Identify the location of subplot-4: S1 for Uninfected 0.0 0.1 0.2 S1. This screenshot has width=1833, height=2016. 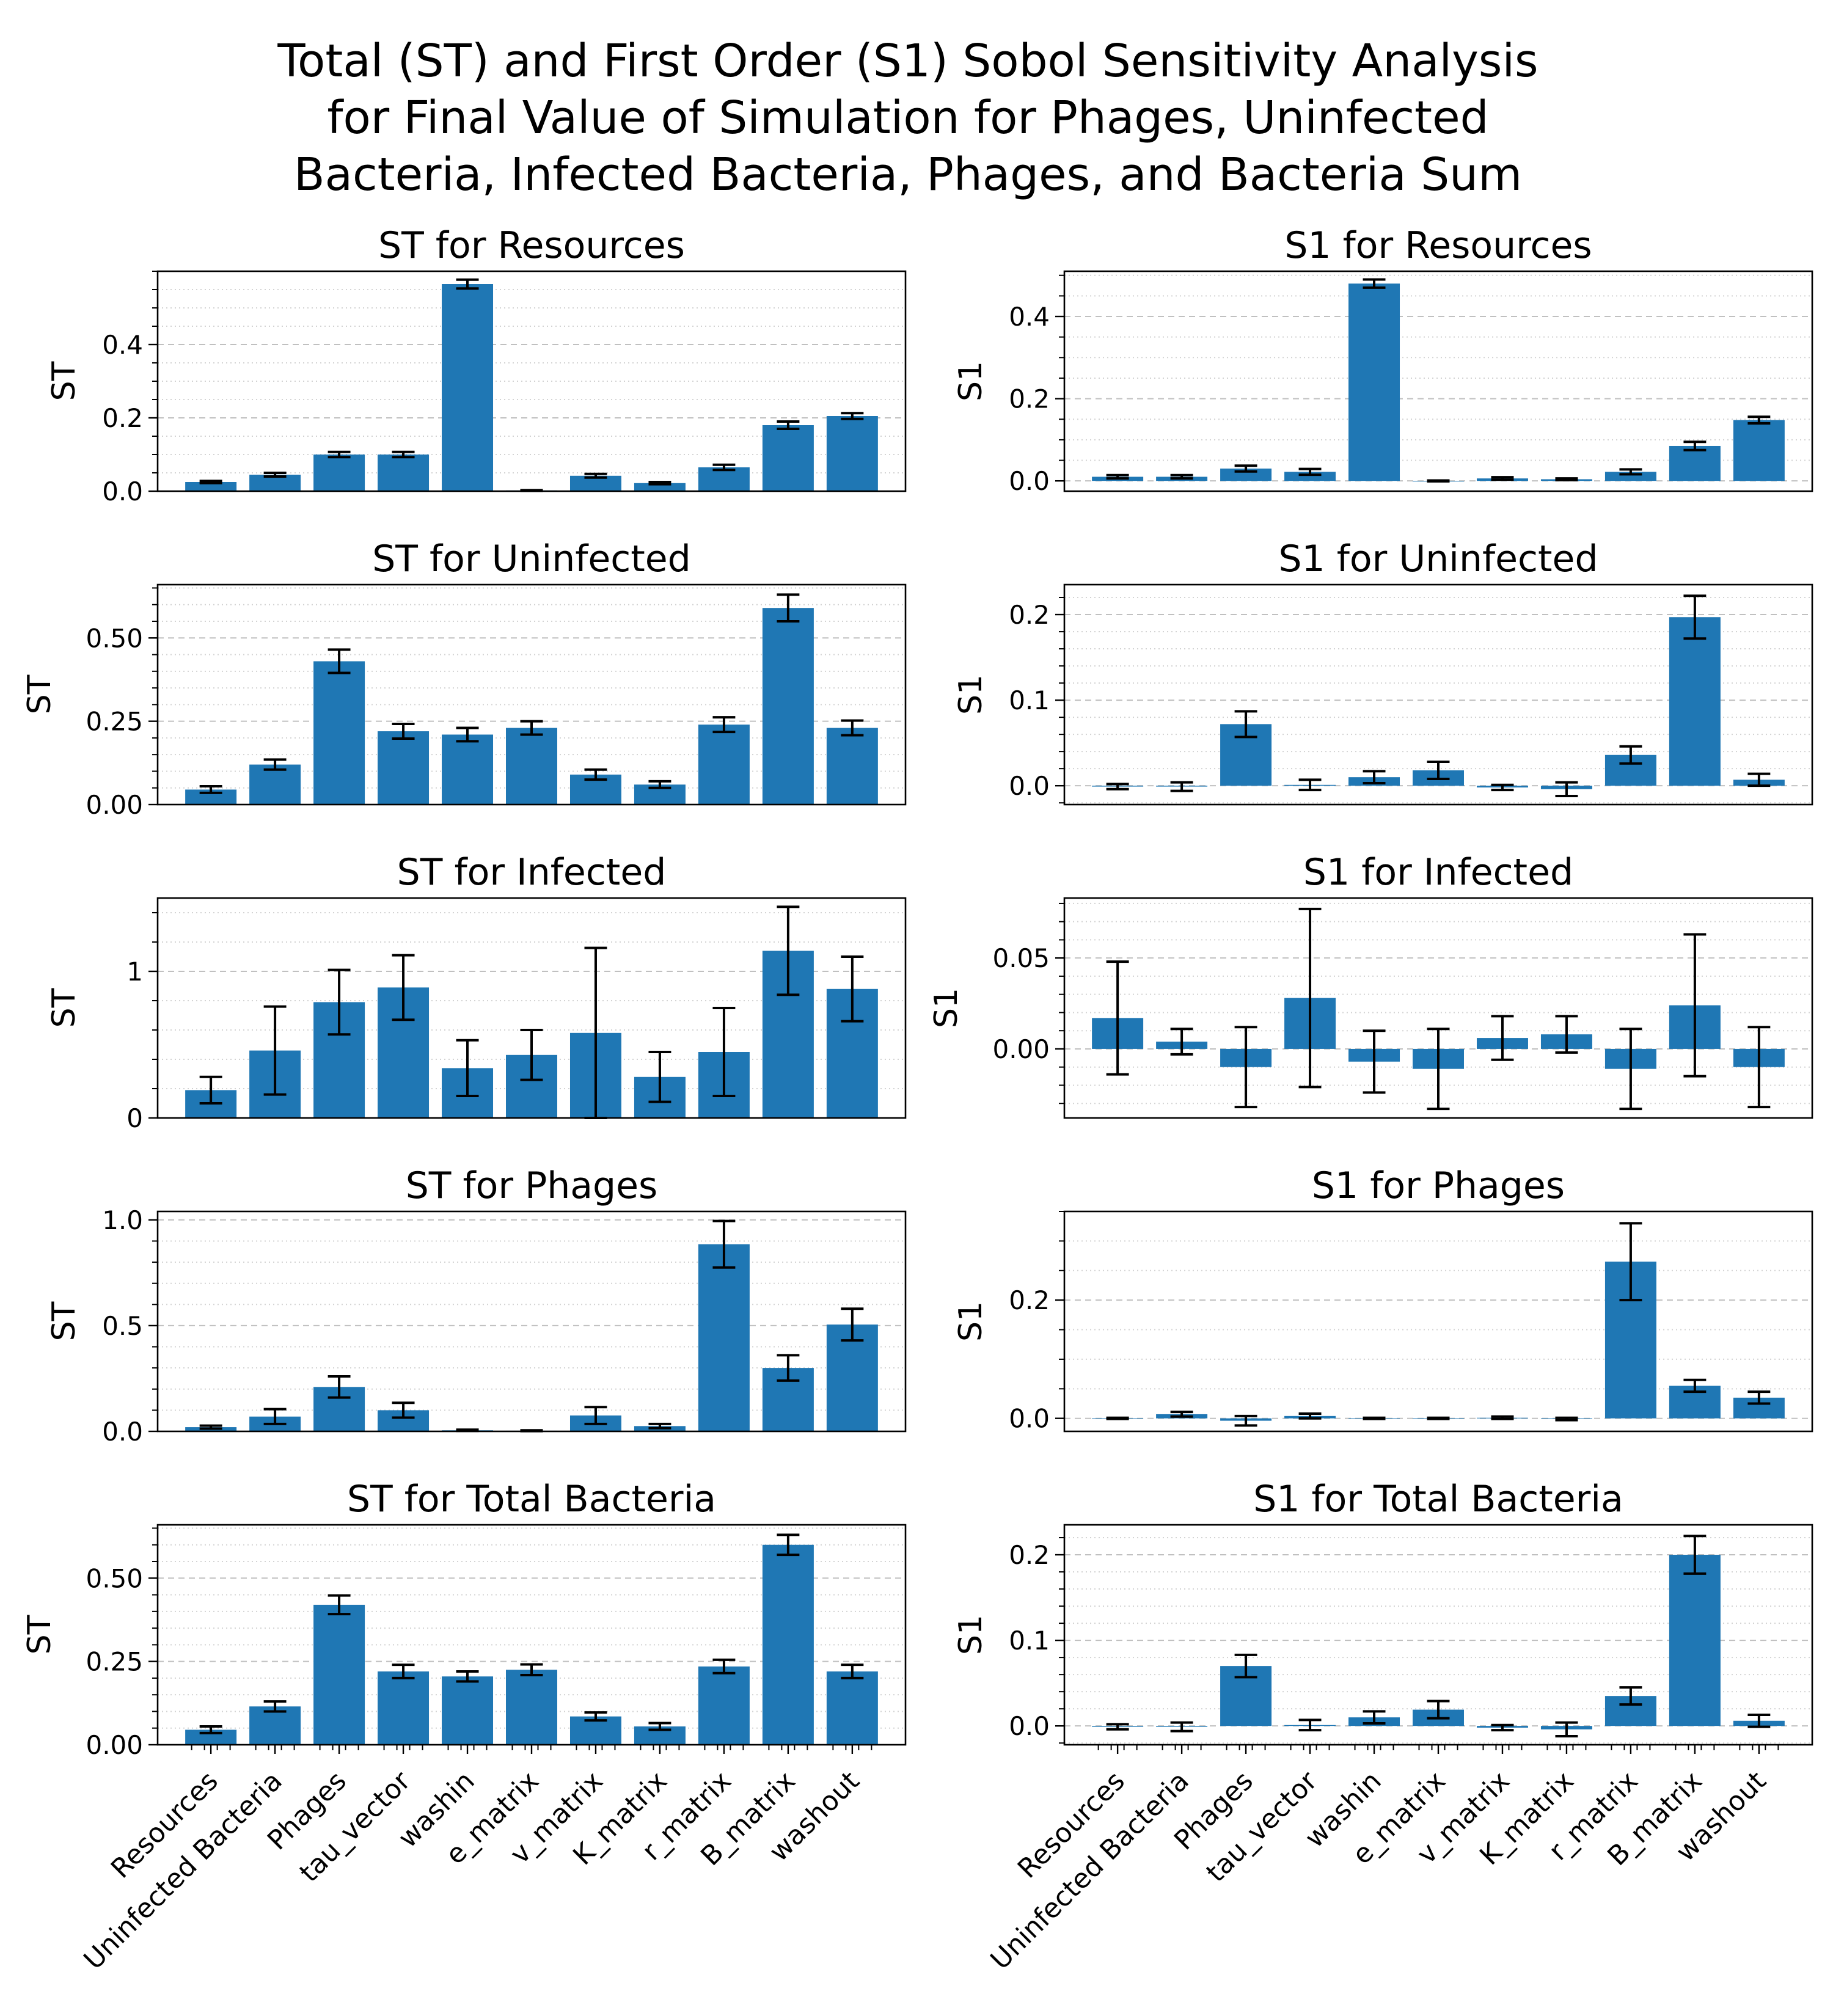
(1383, 672).